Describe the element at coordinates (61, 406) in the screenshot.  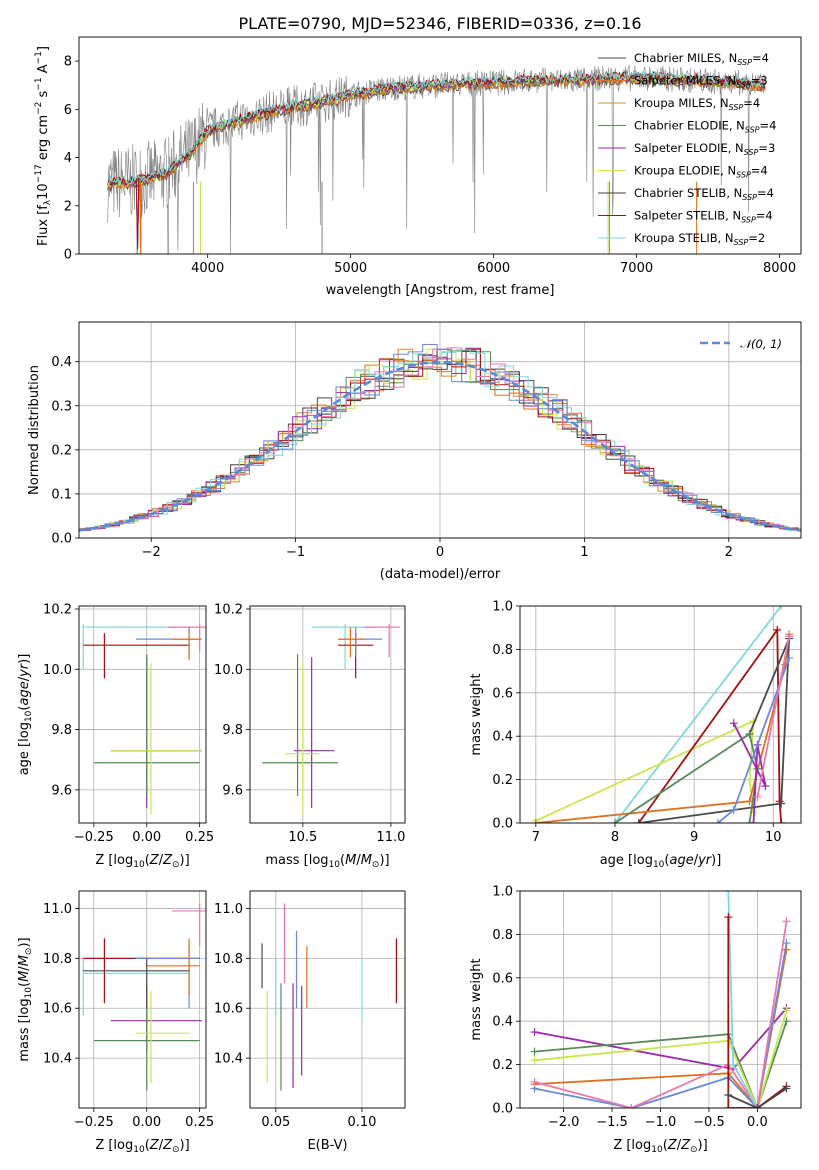
I see `y-tick-label: 0.3` at that location.